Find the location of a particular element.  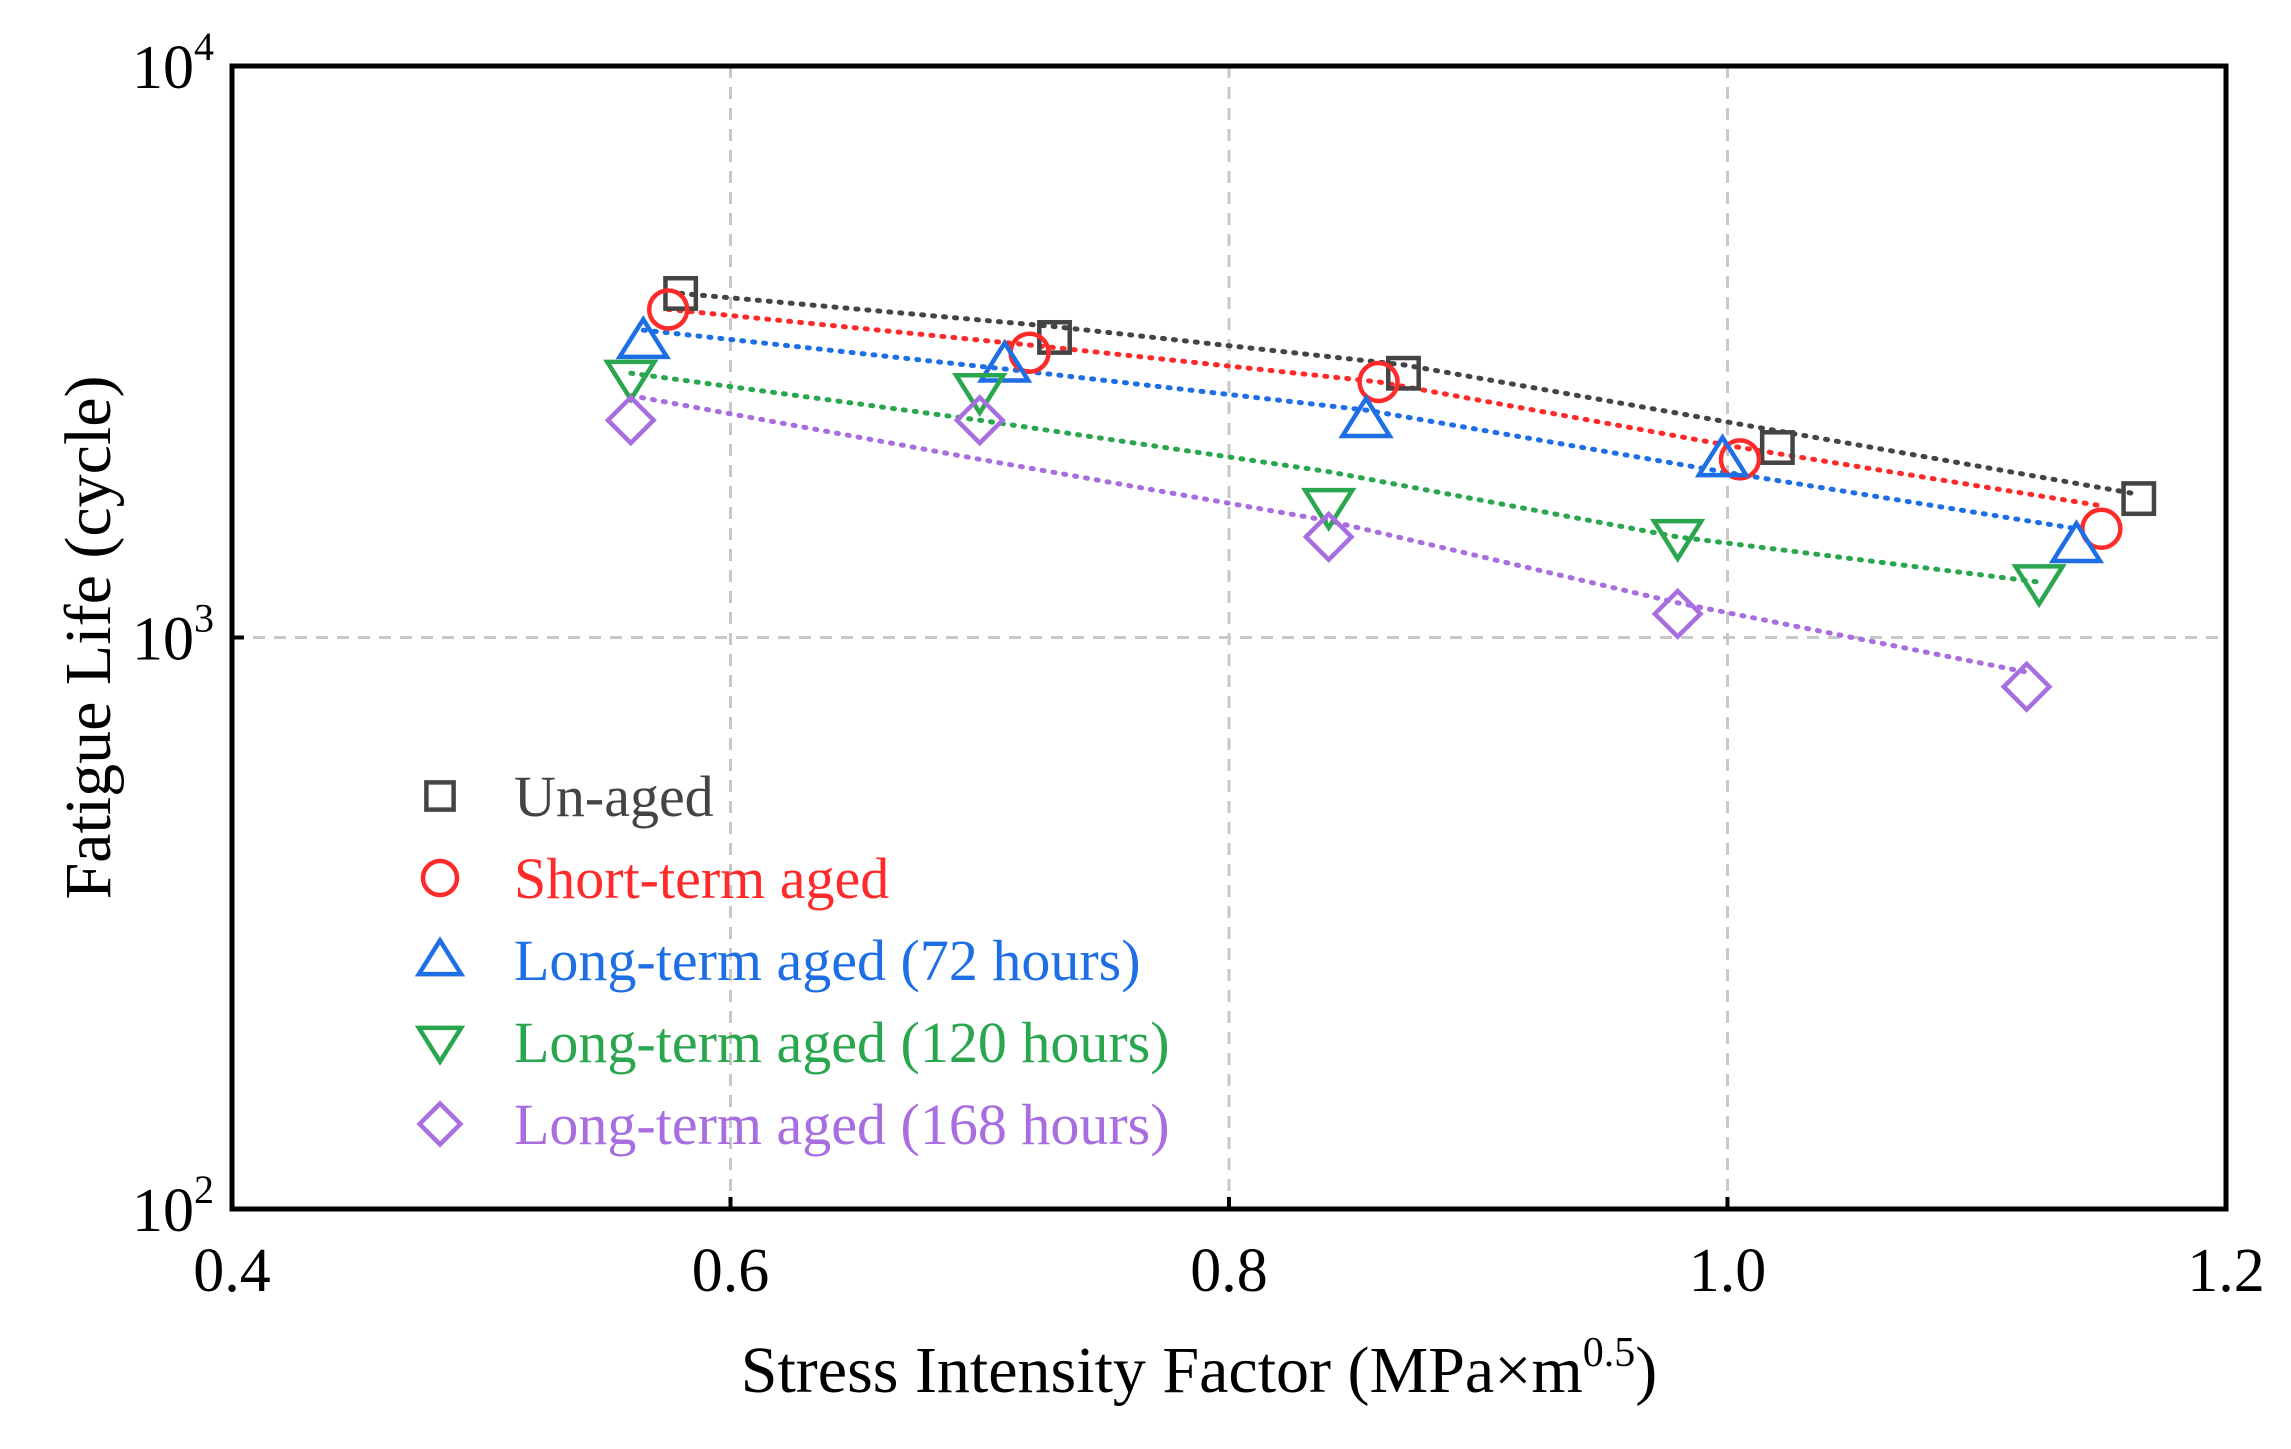

y-tick-label: 10³ is located at coordinates (173, 635).